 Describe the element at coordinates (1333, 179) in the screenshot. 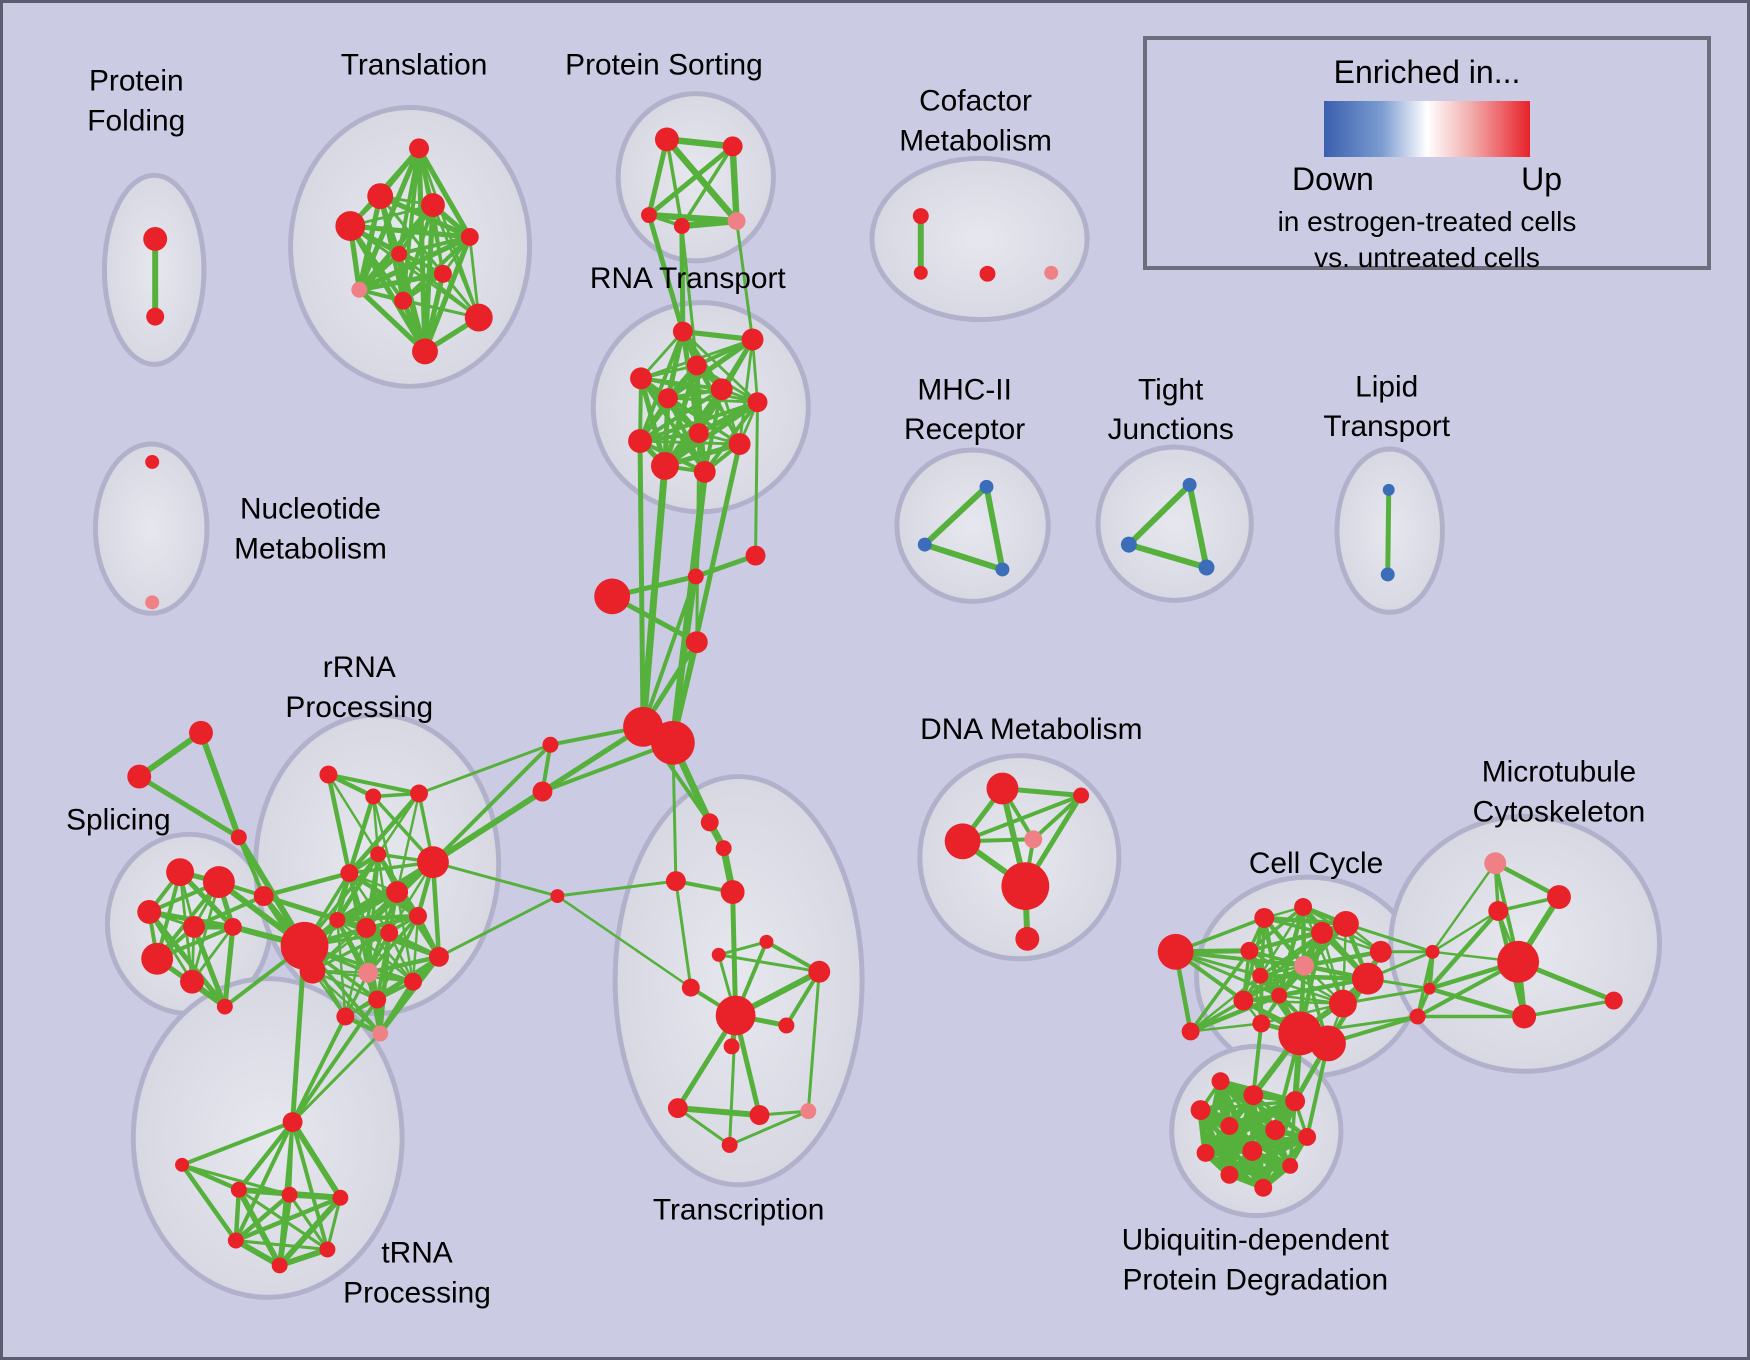

I see `legend-down-label: Down` at that location.